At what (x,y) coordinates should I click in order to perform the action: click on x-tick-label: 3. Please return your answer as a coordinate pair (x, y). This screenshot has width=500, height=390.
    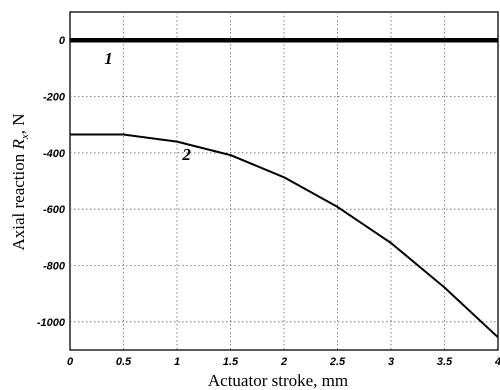
    Looking at the image, I should click on (391, 362).